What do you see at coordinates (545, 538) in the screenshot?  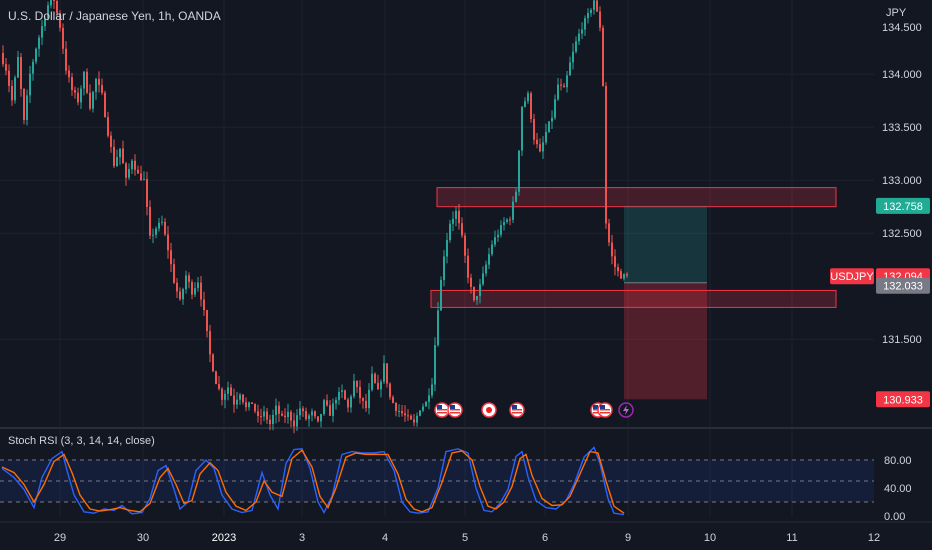 I see `time-tick-label: 6` at bounding box center [545, 538].